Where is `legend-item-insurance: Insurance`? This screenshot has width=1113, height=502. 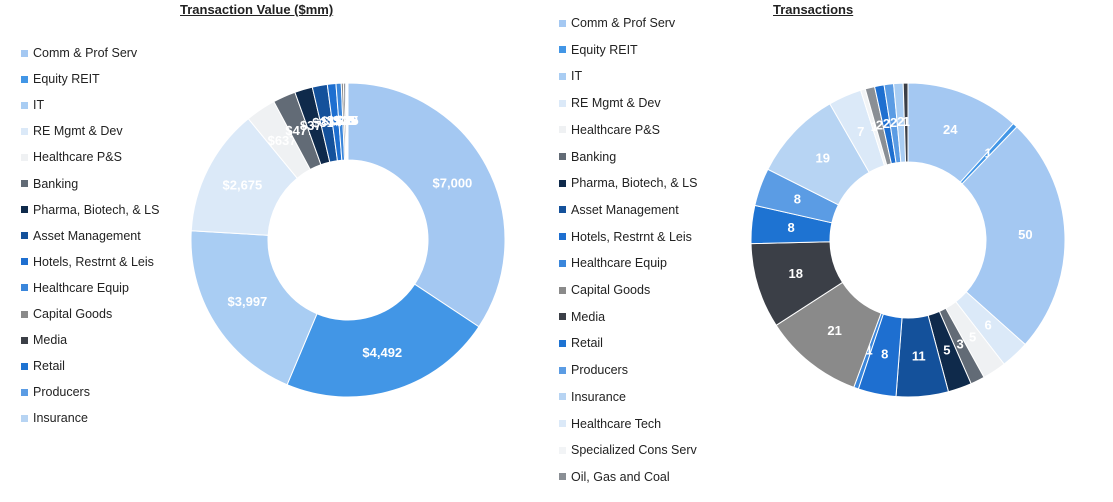 legend-item-insurance: Insurance is located at coordinates (54, 418).